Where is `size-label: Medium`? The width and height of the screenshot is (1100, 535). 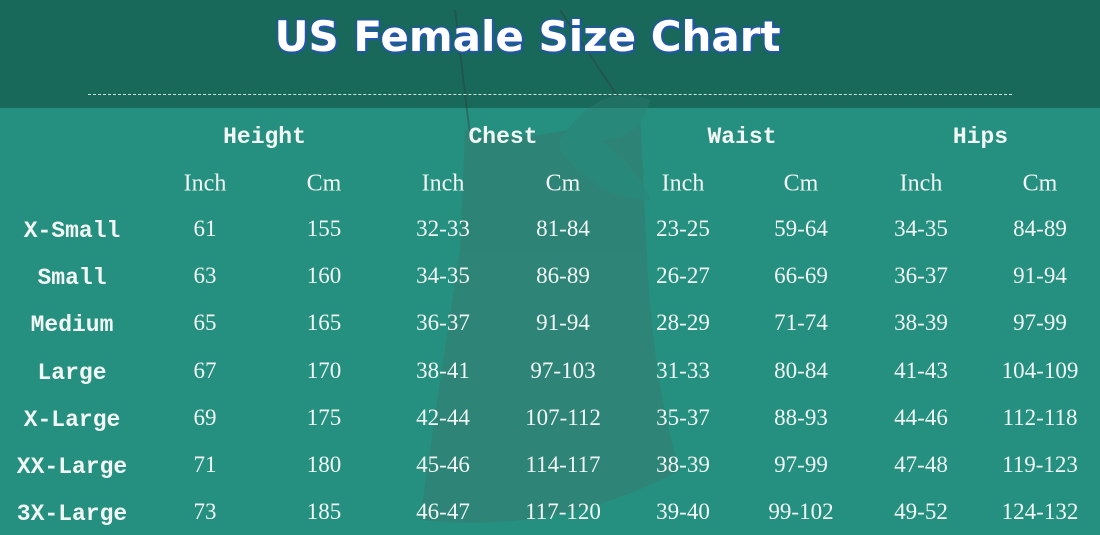
size-label: Medium is located at coordinates (72, 325).